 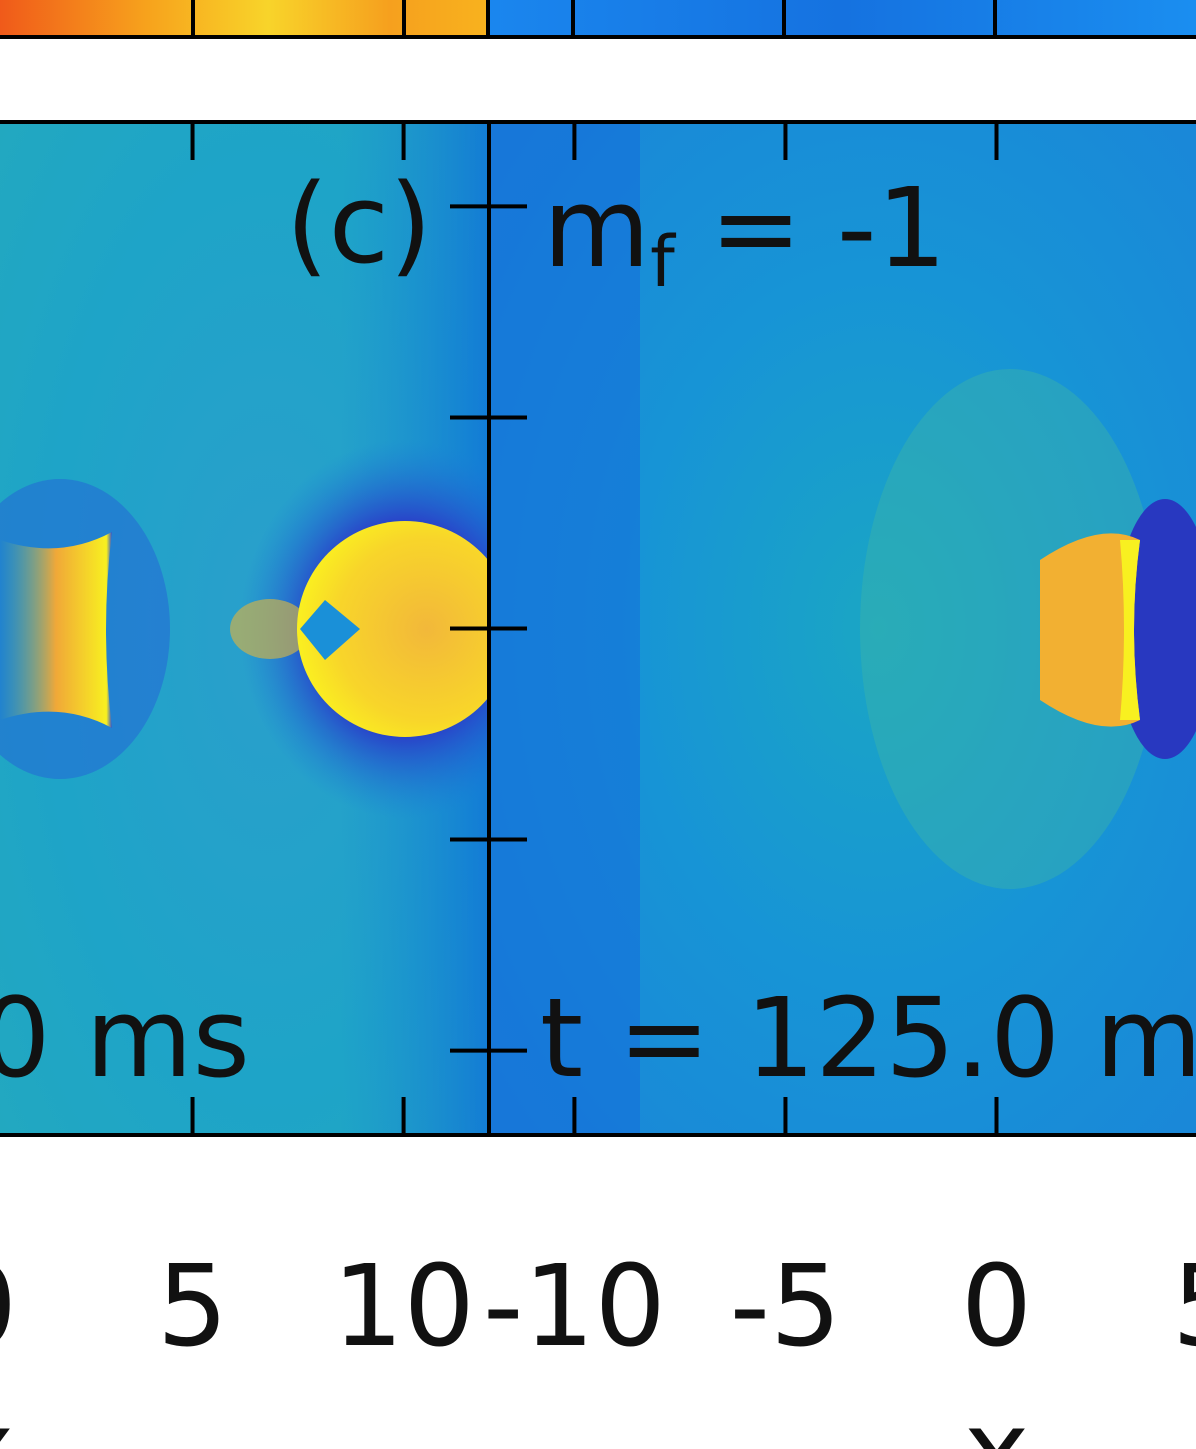 I want to click on x-tick-label: -5, so click(x=786, y=1307).